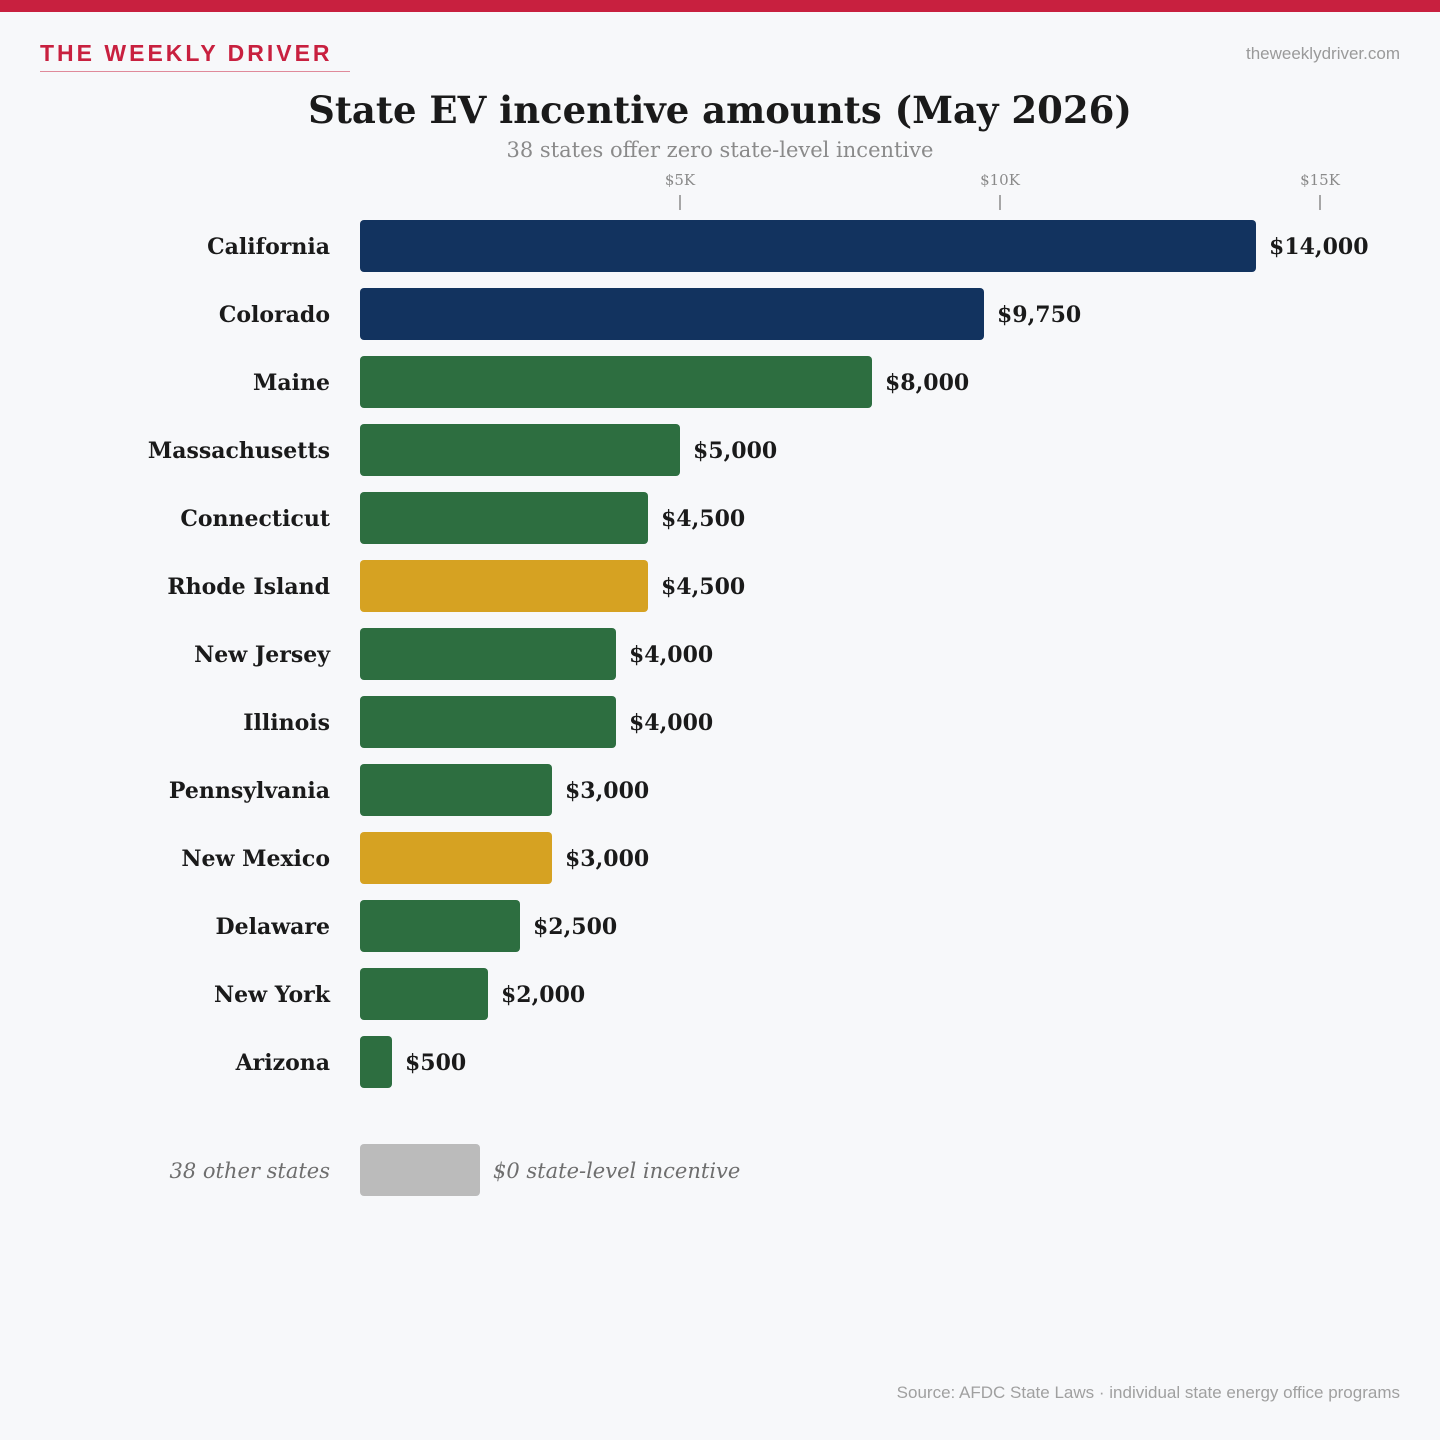 This screenshot has width=1440, height=1440. What do you see at coordinates (268, 247) in the screenshot?
I see `category-label: California` at bounding box center [268, 247].